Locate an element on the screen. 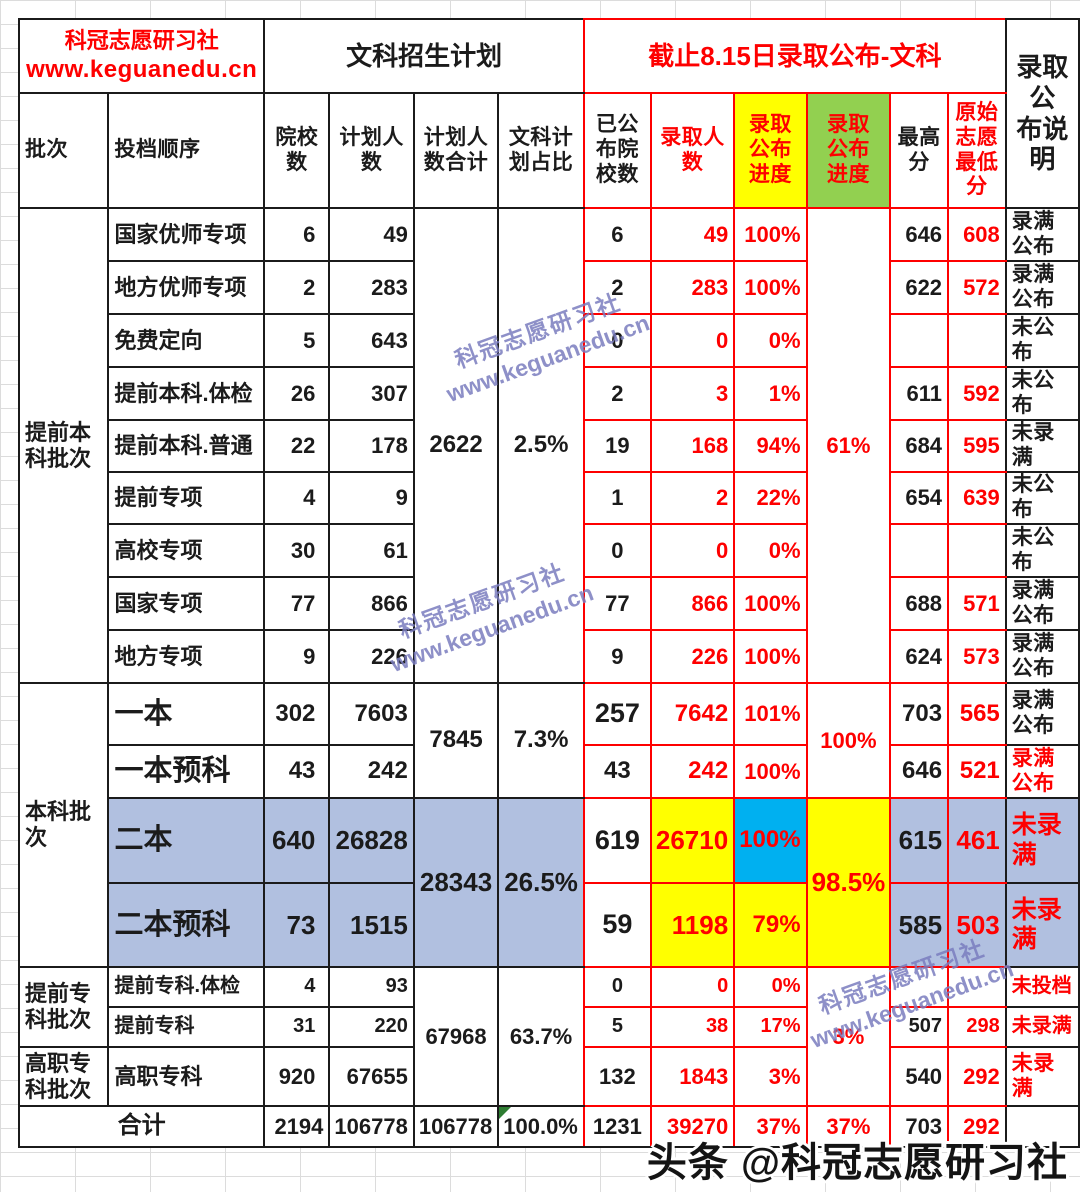 The image size is (1080, 1192). table-row: 提前专项 4 9 1 2 22% 654 639 未公布 is located at coordinates (549, 498).